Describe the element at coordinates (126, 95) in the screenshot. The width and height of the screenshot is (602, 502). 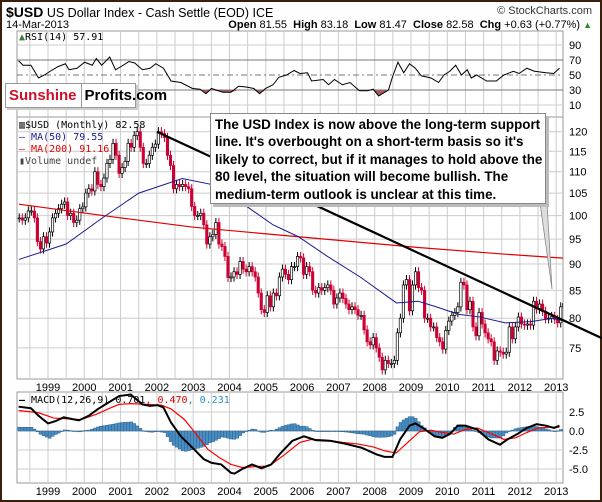
I see `logo-part2: Profits.com` at that location.